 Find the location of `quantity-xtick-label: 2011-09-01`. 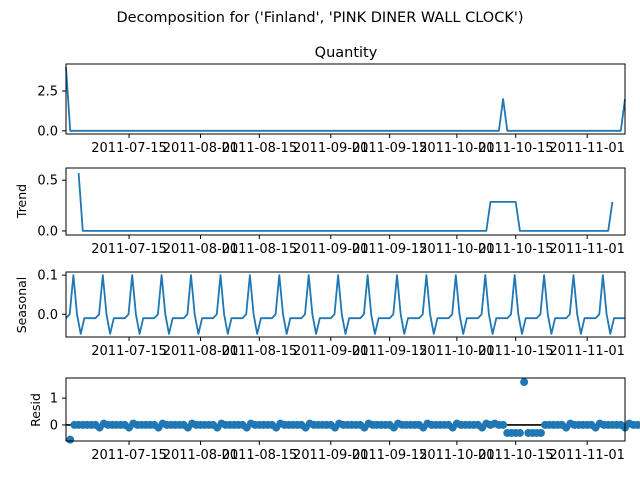

quantity-xtick-label: 2011-09-01 is located at coordinates (331, 148).